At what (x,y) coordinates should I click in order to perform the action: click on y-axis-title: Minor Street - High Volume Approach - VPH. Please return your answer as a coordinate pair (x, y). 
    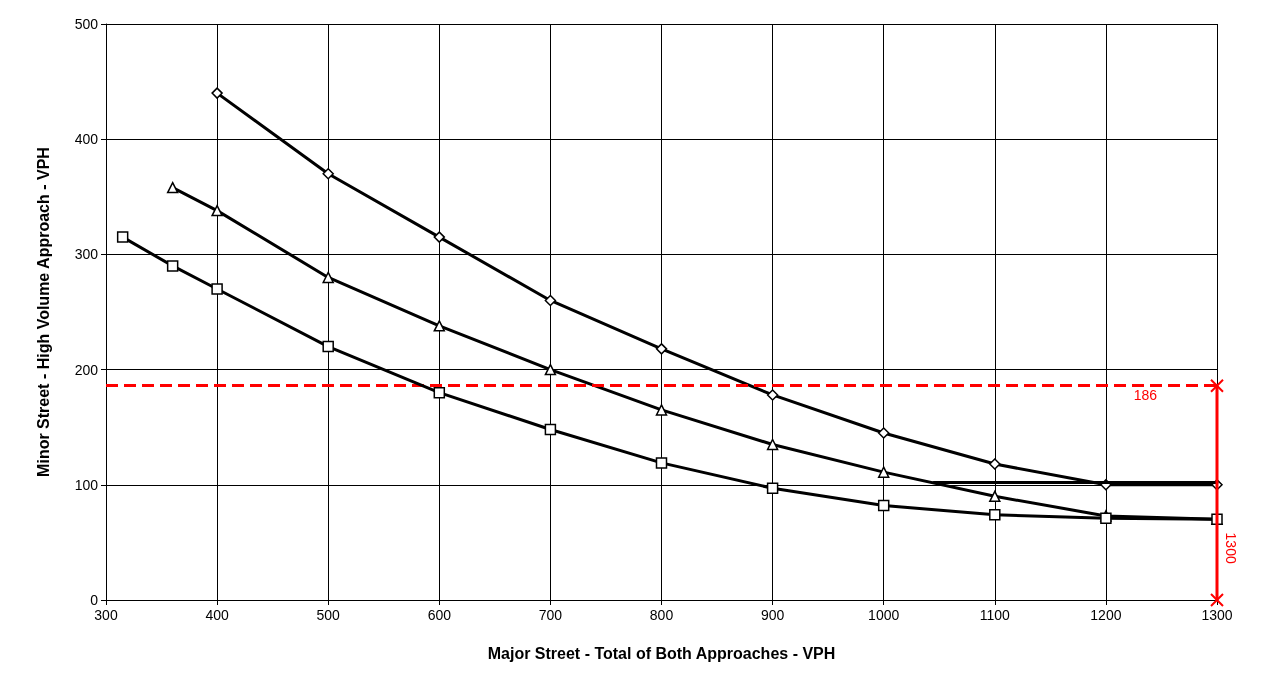
    Looking at the image, I should click on (43, 312).